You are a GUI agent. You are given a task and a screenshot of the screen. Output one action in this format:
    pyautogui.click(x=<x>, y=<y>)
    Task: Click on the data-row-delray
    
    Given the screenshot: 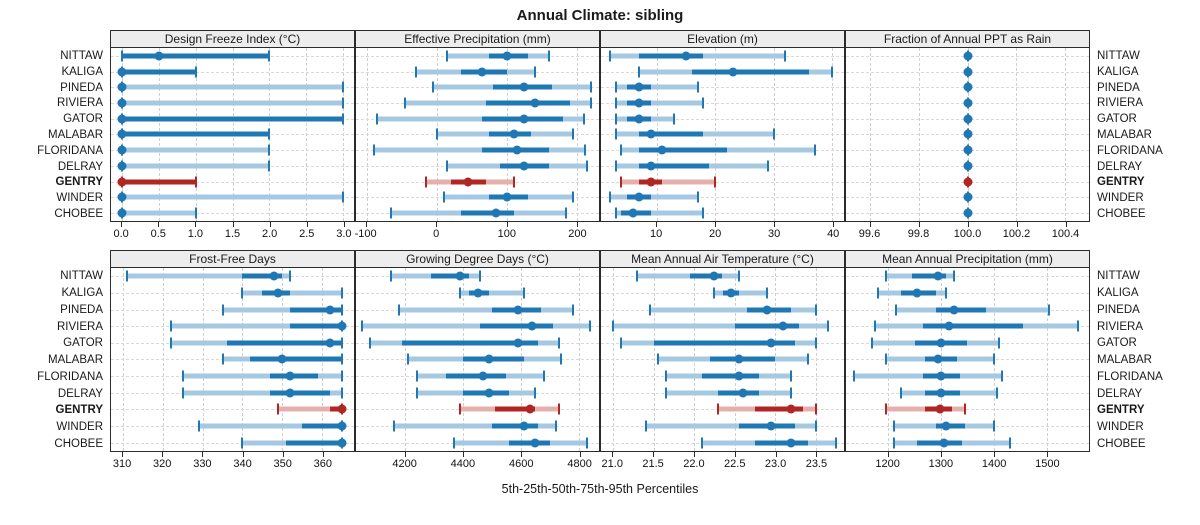 What is the action you would take?
    pyautogui.click(x=967, y=166)
    